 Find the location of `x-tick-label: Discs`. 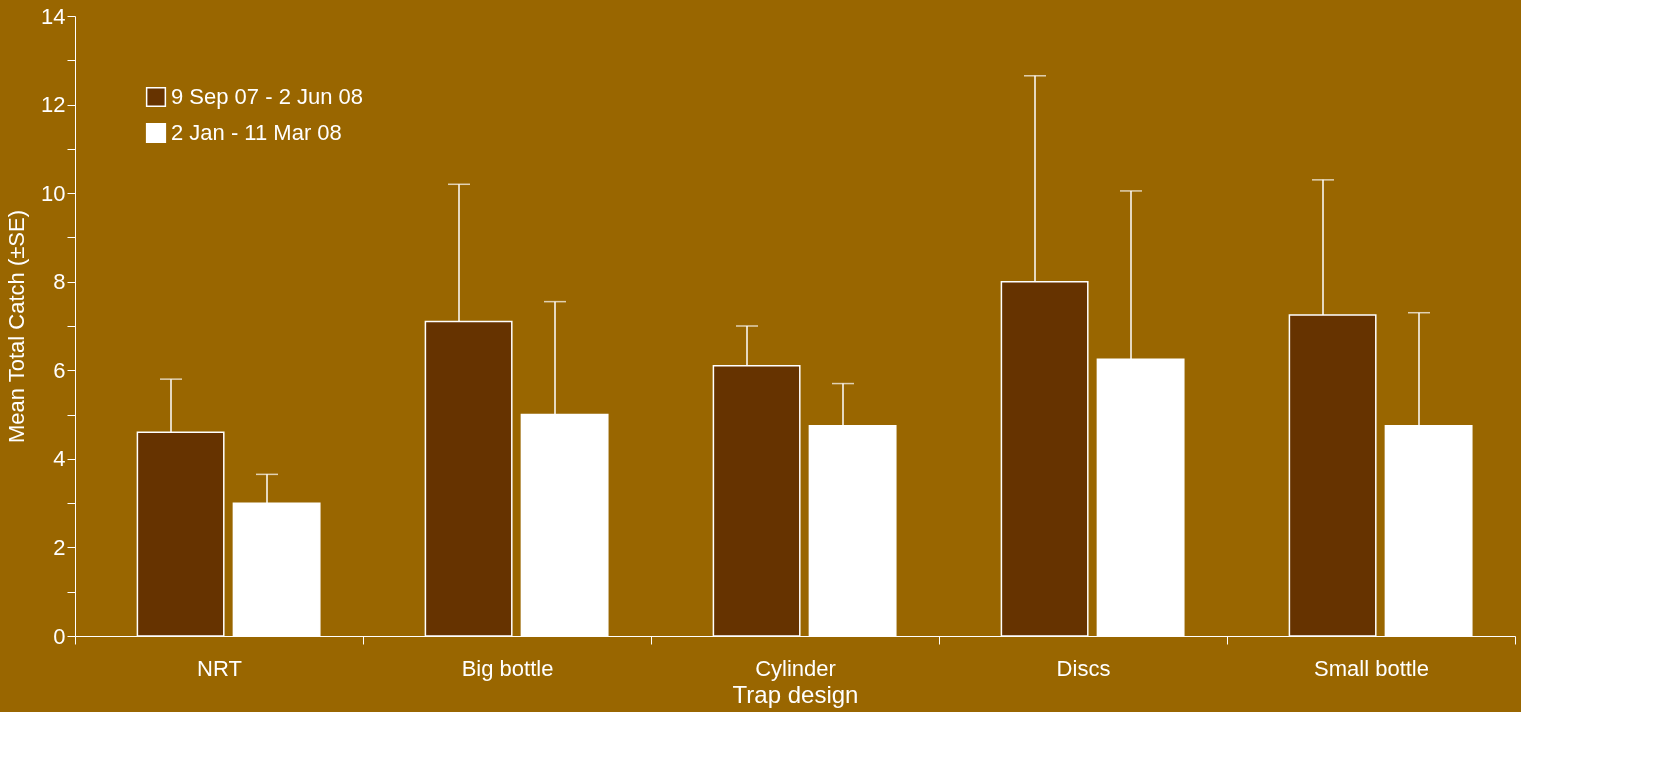

x-tick-label: Discs is located at coordinates (1083, 668).